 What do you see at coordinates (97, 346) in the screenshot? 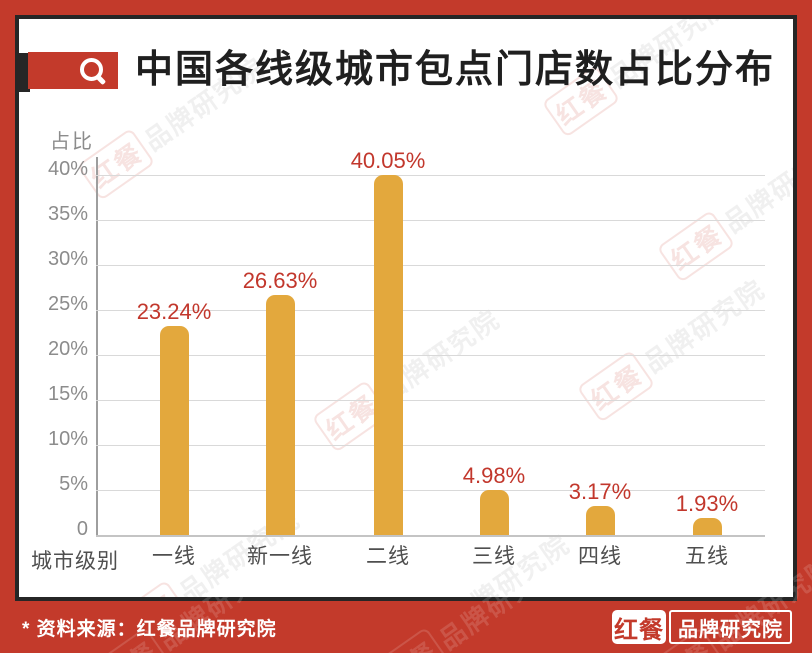
I see `y-axis-line` at bounding box center [97, 346].